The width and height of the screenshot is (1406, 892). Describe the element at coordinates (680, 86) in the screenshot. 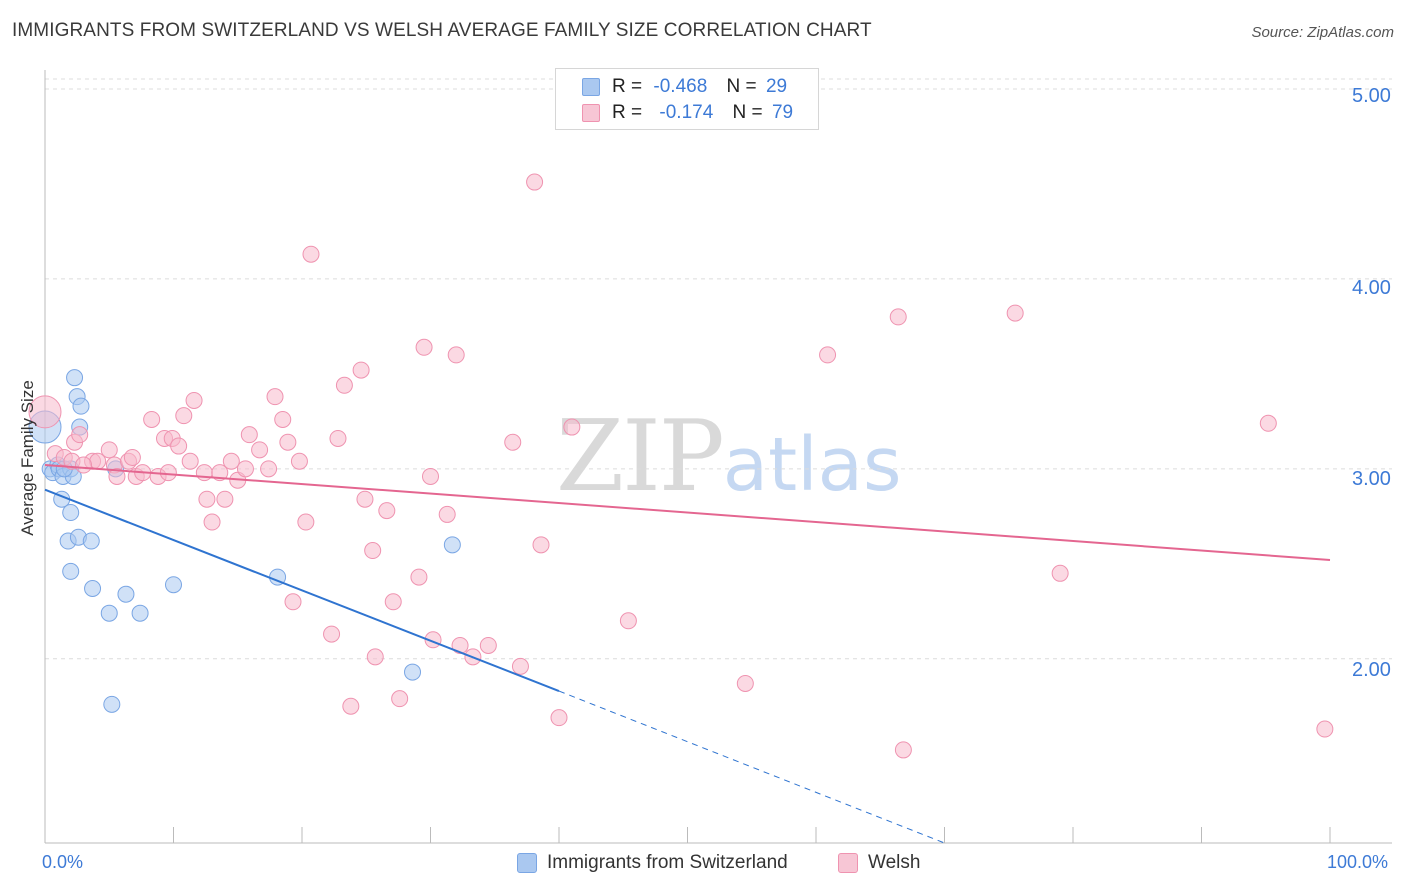

I see `r-value-switzerland: -0.468` at that location.